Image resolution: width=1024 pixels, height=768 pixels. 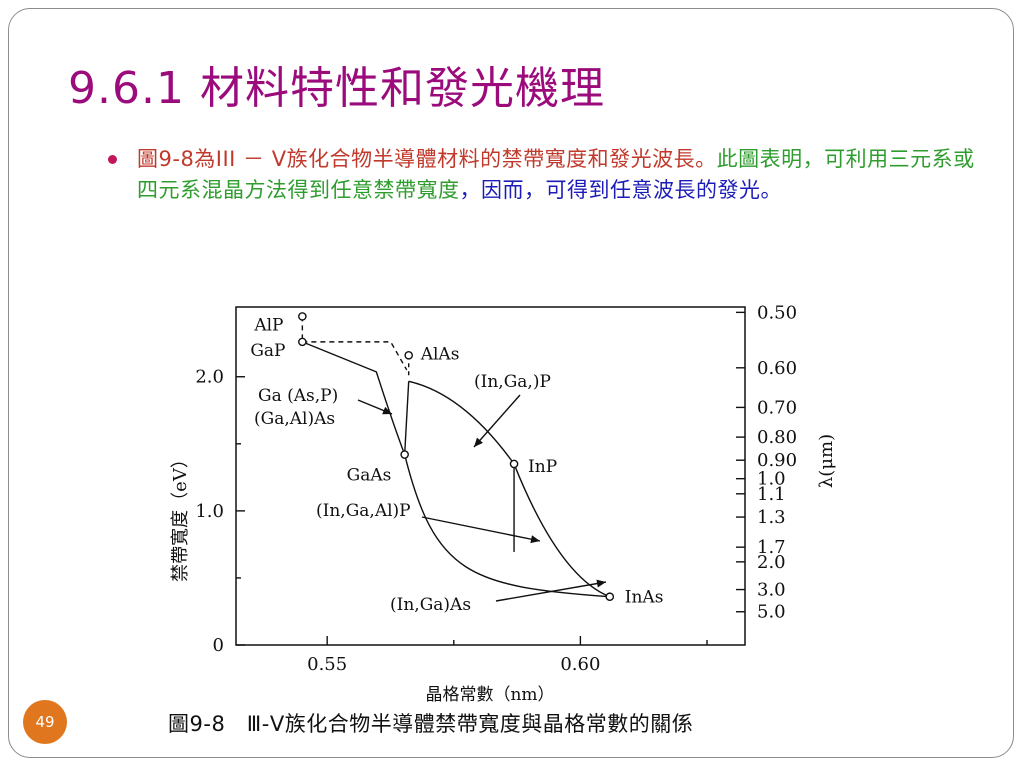 I want to click on wavelength-tick-label: 2.0, so click(x=771, y=562).